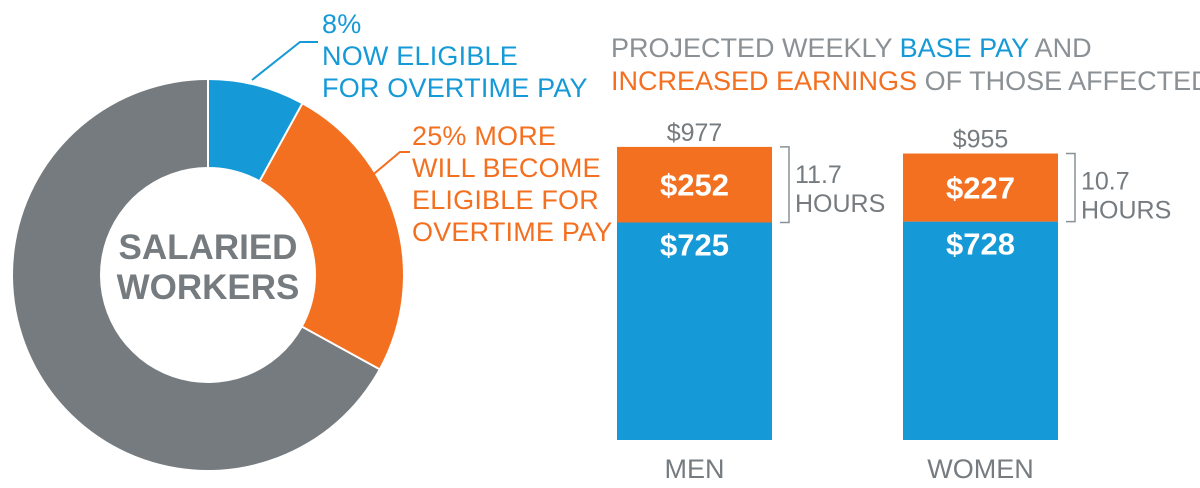 Image resolution: width=1200 pixels, height=488 pixels. I want to click on bar-base-pay-women, so click(980, 330).